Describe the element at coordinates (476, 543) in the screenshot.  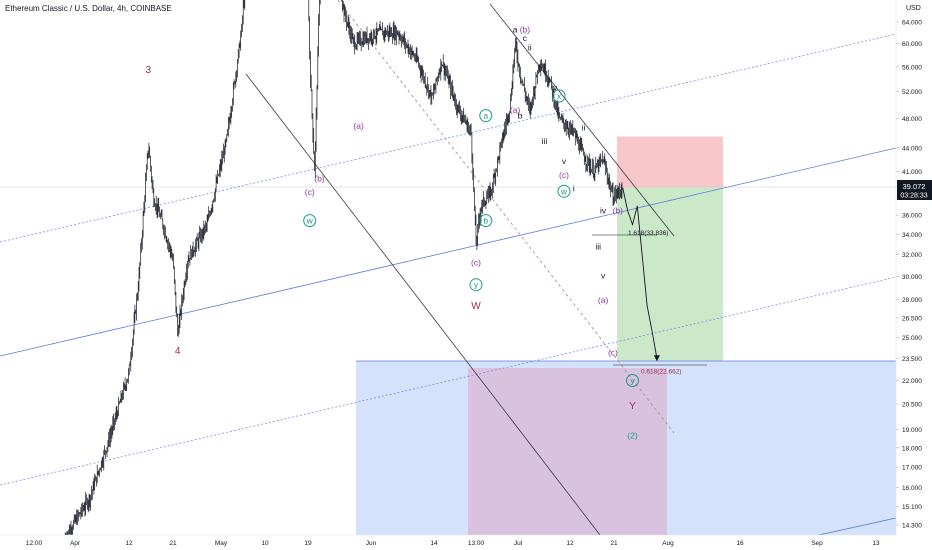
I see `x-tick-label: 13:00` at that location.